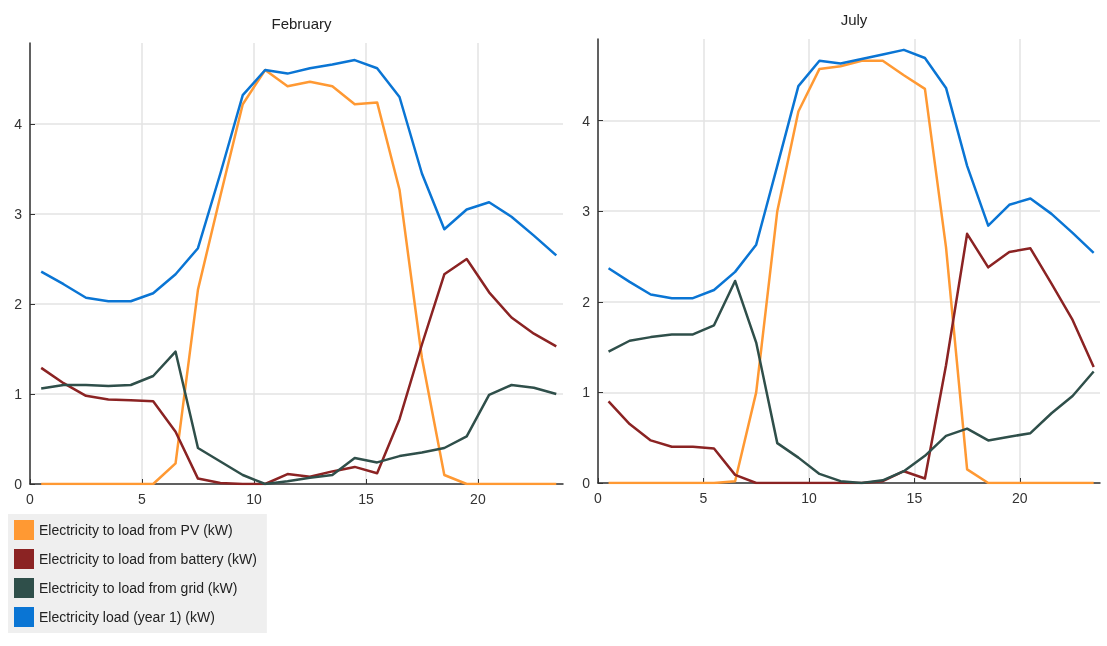 The height and width of the screenshot is (646, 1107). What do you see at coordinates (138, 588) in the screenshot?
I see `legend-label: Electricity to load from grid (kW)` at bounding box center [138, 588].